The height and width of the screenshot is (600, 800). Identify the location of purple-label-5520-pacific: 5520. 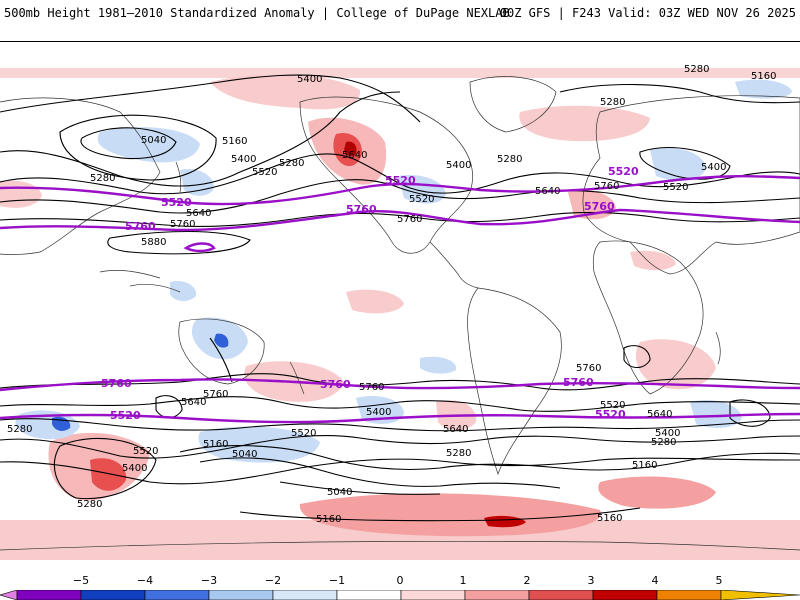
(176, 202).